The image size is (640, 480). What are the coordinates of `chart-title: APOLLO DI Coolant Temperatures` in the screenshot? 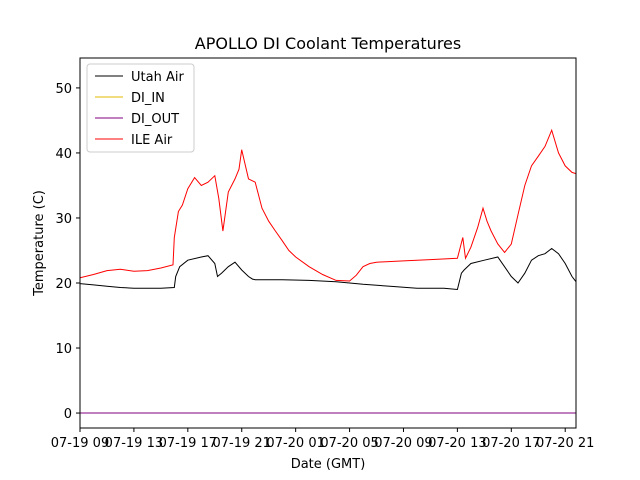 It's located at (328, 43).